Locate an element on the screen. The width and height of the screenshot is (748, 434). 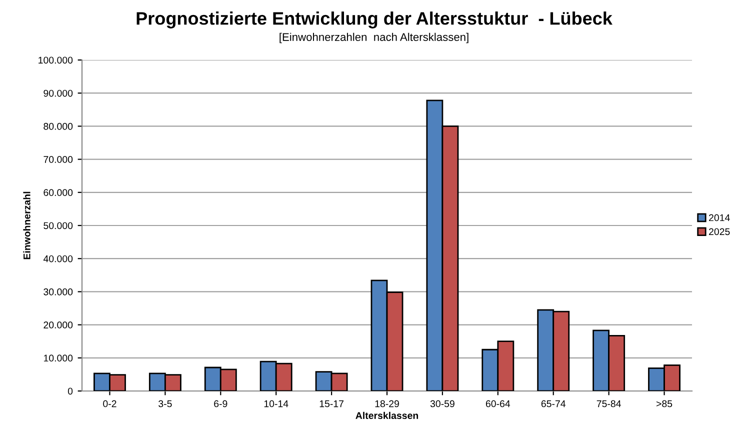
y-tick-label: 0 is located at coordinates (70, 391).